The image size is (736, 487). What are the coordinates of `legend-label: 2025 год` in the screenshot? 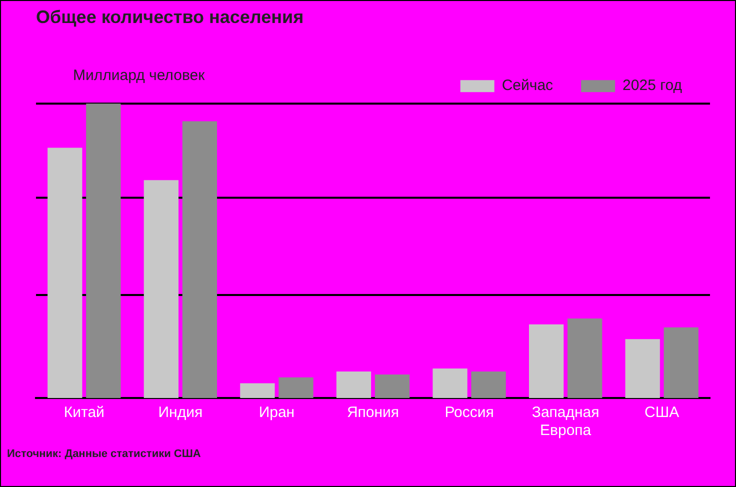 It's located at (652, 85).